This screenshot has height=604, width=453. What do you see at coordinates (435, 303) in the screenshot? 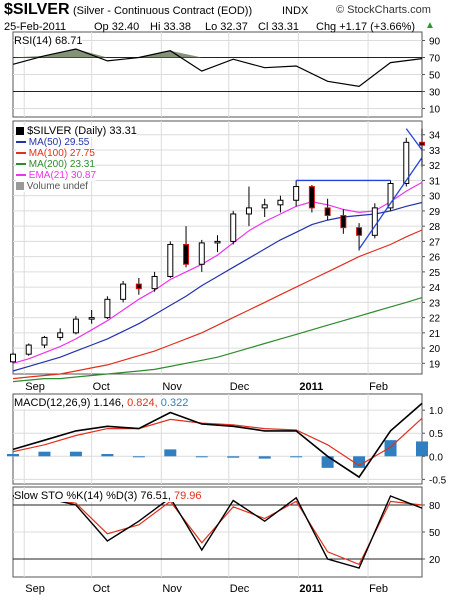
I see `price-y-tick-label: 23` at bounding box center [435, 303].